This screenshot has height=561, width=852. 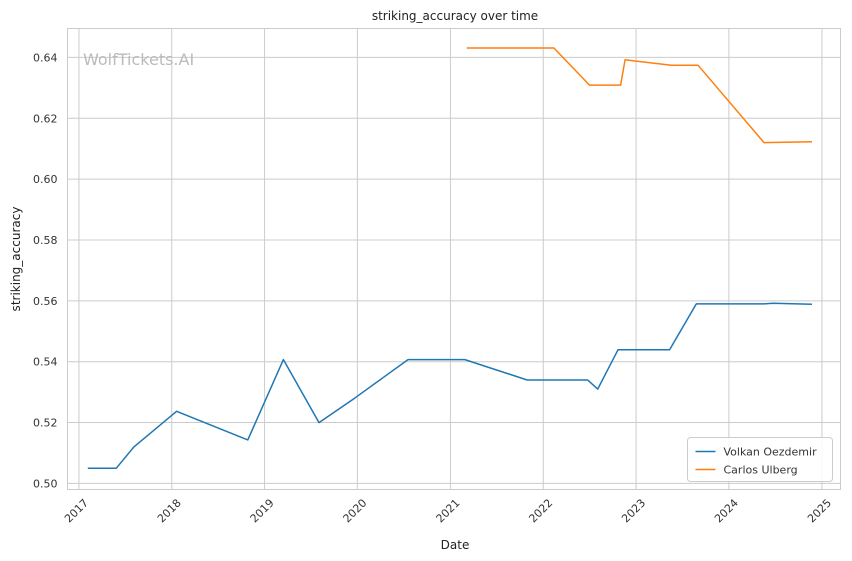 What do you see at coordinates (138, 59) in the screenshot?
I see `watermark-text: WolfTickets.AI` at bounding box center [138, 59].